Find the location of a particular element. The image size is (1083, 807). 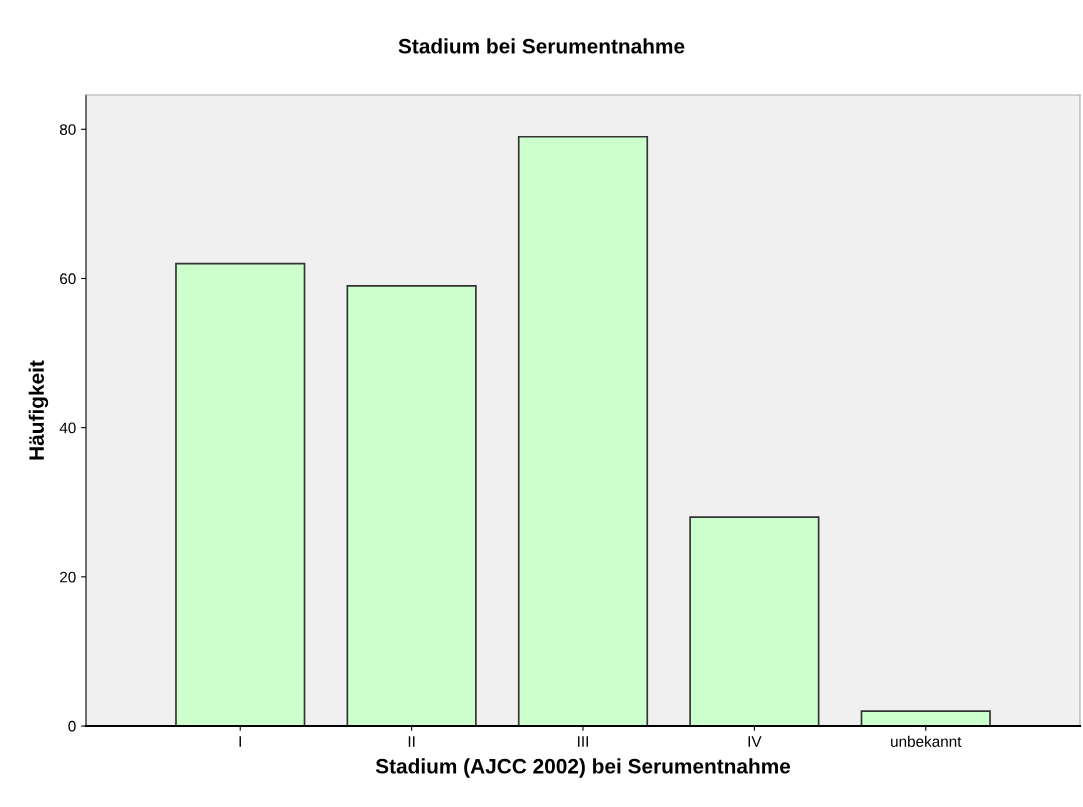

x-tick-label: I is located at coordinates (240, 741).